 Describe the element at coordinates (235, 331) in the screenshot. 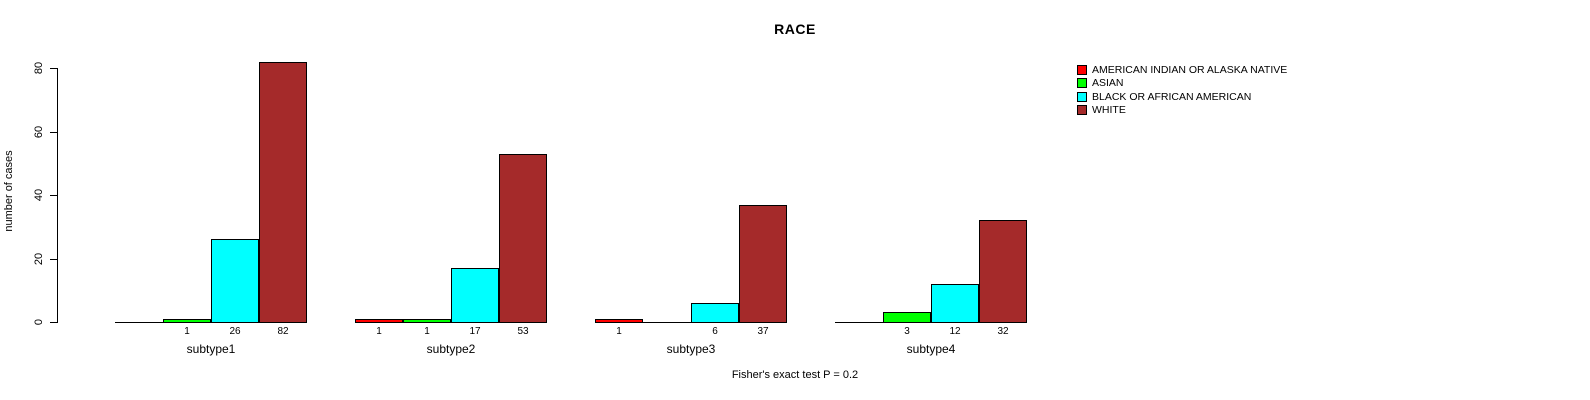

I see `bar-value-label: 26` at that location.